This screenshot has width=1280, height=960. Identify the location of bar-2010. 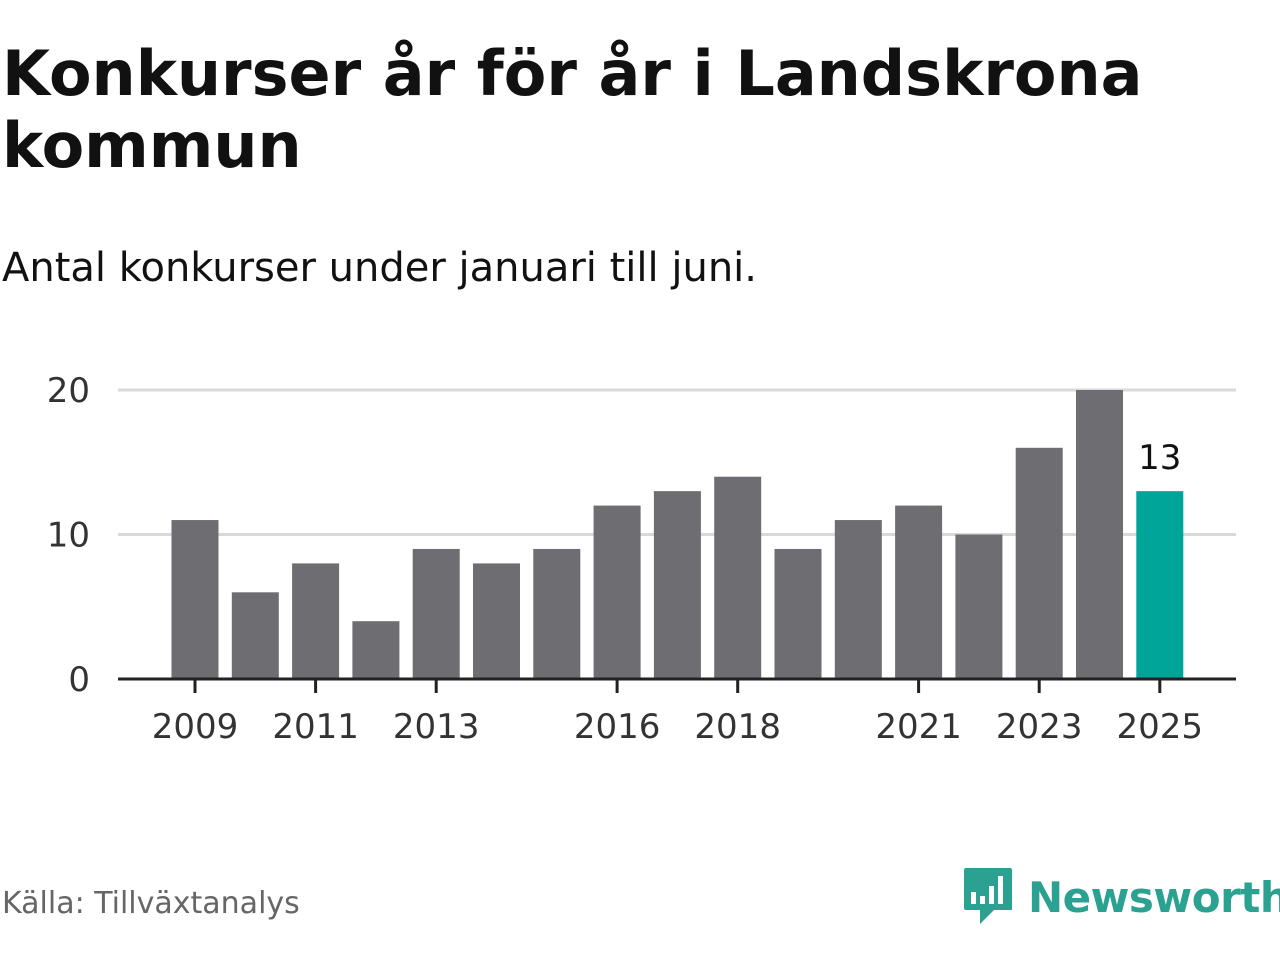
(255, 635).